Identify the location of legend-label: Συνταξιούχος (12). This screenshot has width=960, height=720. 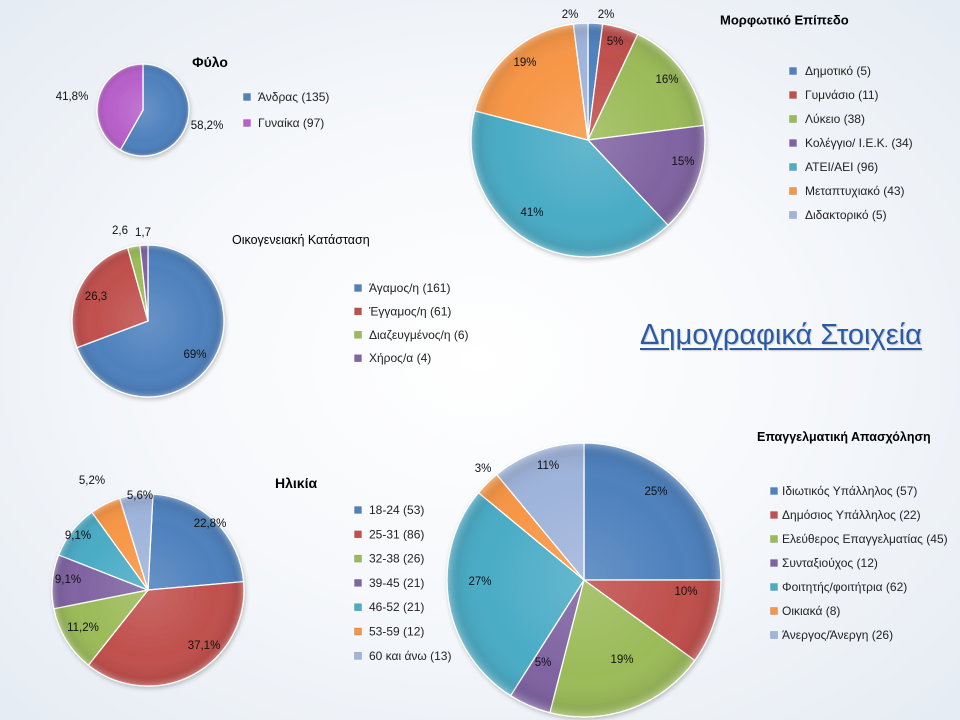
(830, 563).